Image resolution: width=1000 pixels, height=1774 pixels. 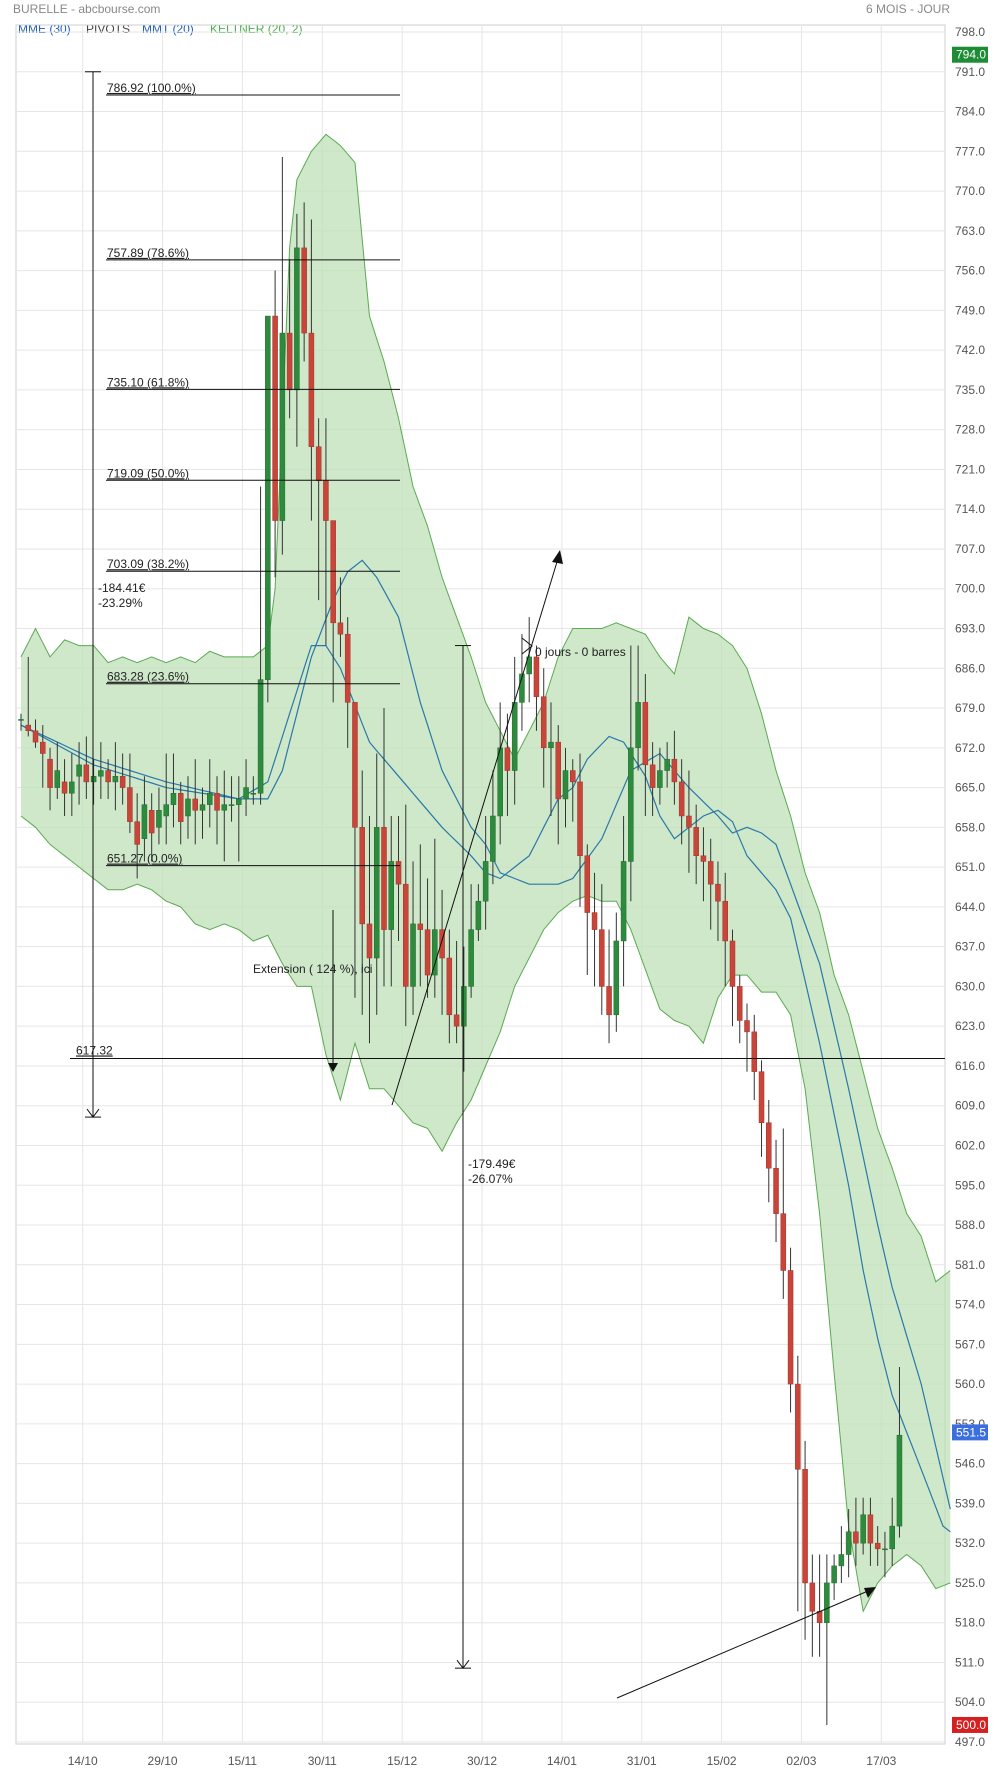 I want to click on extension-marker, so click(x=333, y=1067).